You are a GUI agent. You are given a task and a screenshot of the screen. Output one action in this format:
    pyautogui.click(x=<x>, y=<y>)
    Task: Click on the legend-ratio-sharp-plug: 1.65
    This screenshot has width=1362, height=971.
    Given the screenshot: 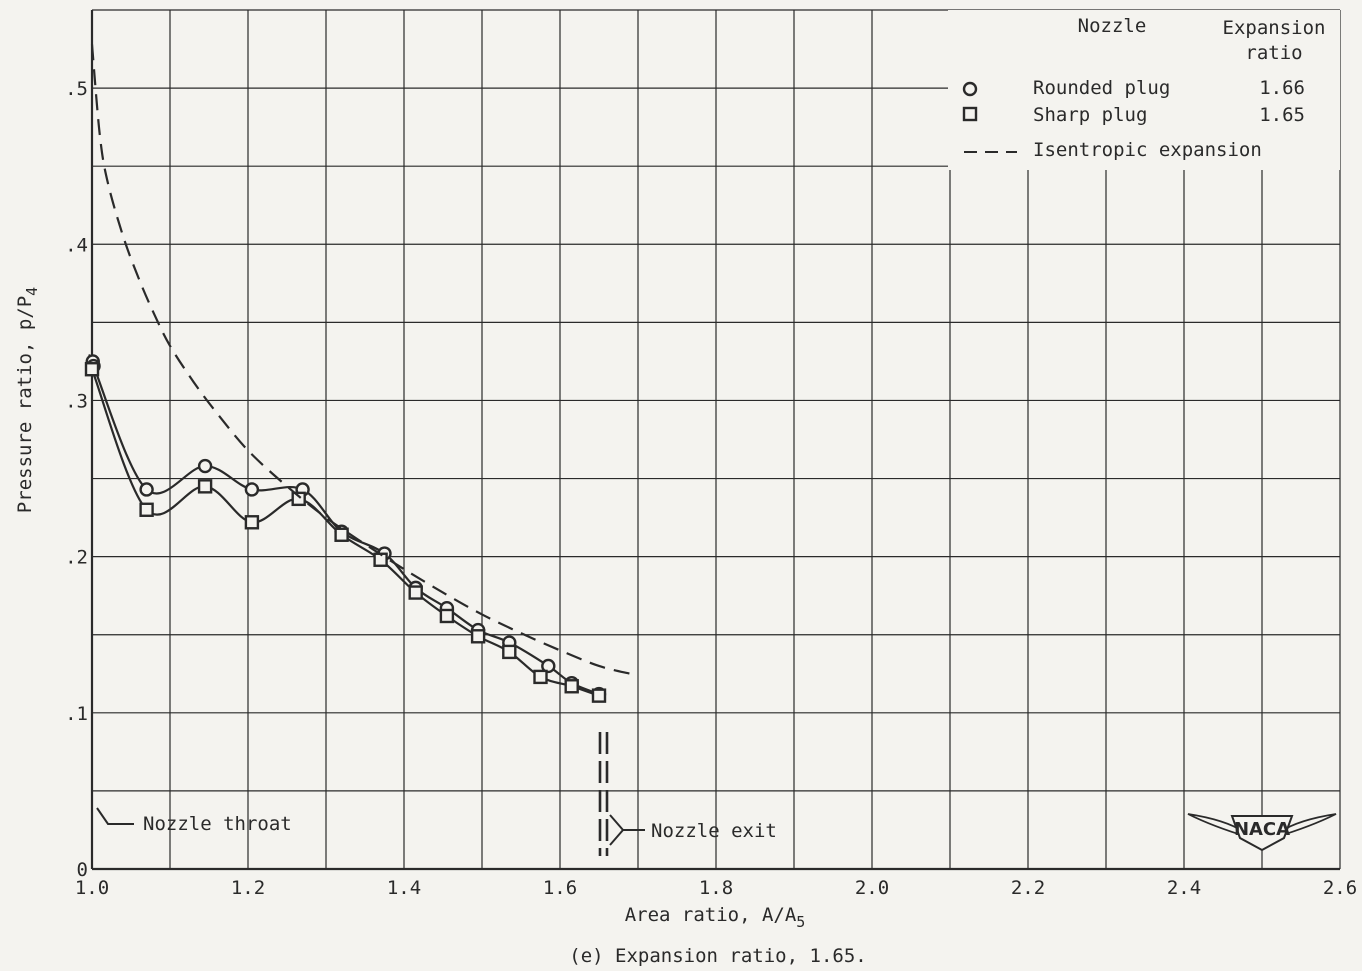 What is the action you would take?
    pyautogui.click(x=1282, y=115)
    